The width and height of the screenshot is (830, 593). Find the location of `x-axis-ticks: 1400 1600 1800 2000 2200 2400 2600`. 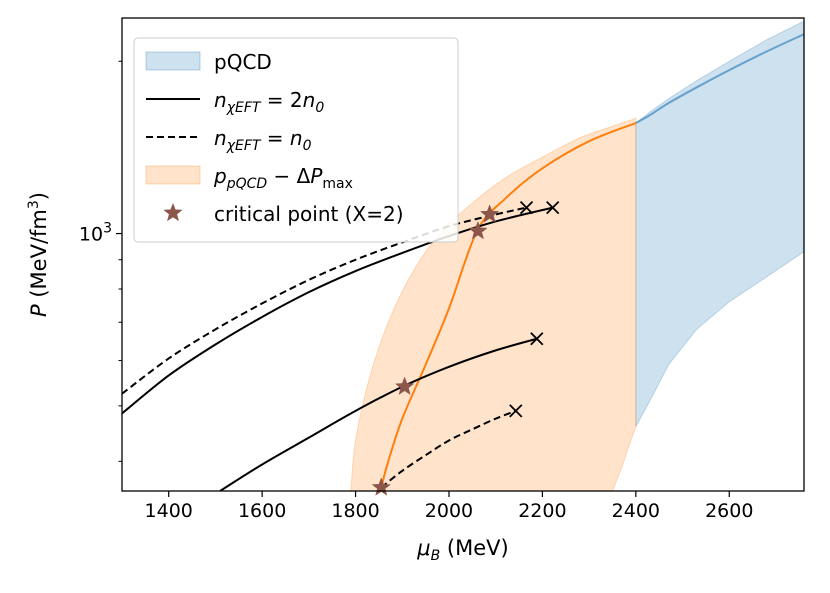

x-axis-ticks: 1400 1600 1800 2000 2200 2400 2600 is located at coordinates (449, 506).